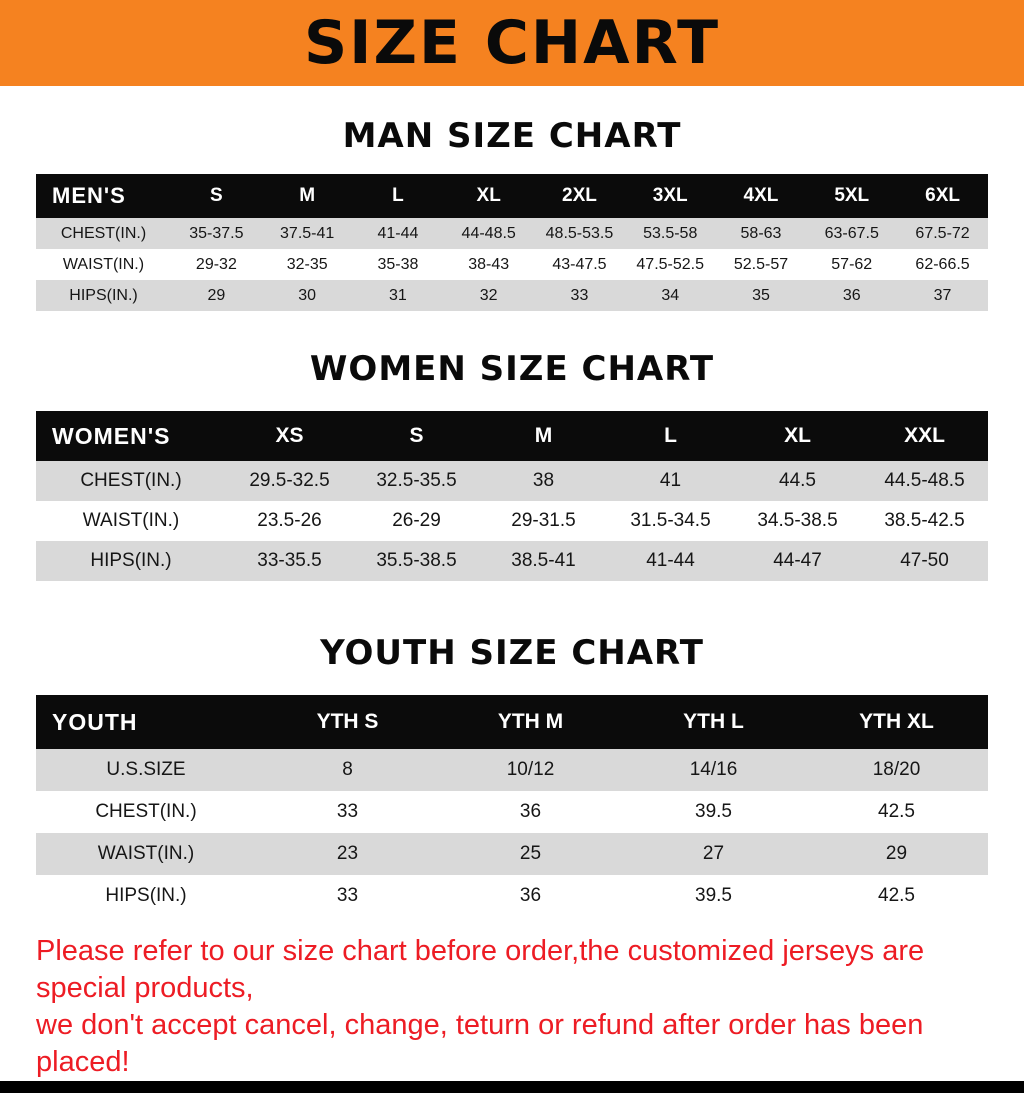 This screenshot has width=1024, height=1093. Describe the element at coordinates (289, 480) in the screenshot. I see `size-value-cell: 29.5-32.5` at that location.